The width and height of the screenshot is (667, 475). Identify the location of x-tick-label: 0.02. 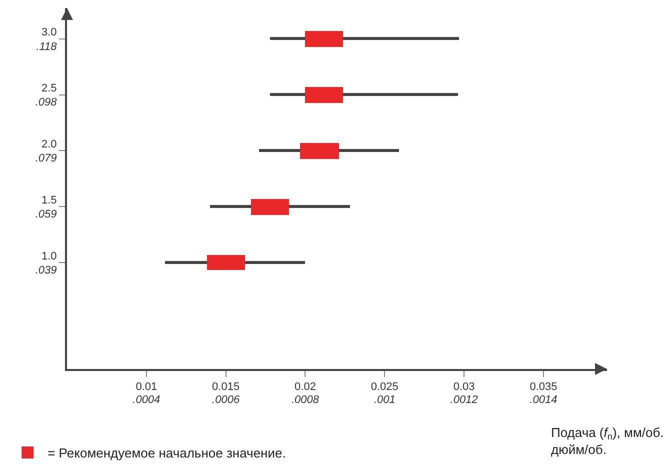
(305, 387).